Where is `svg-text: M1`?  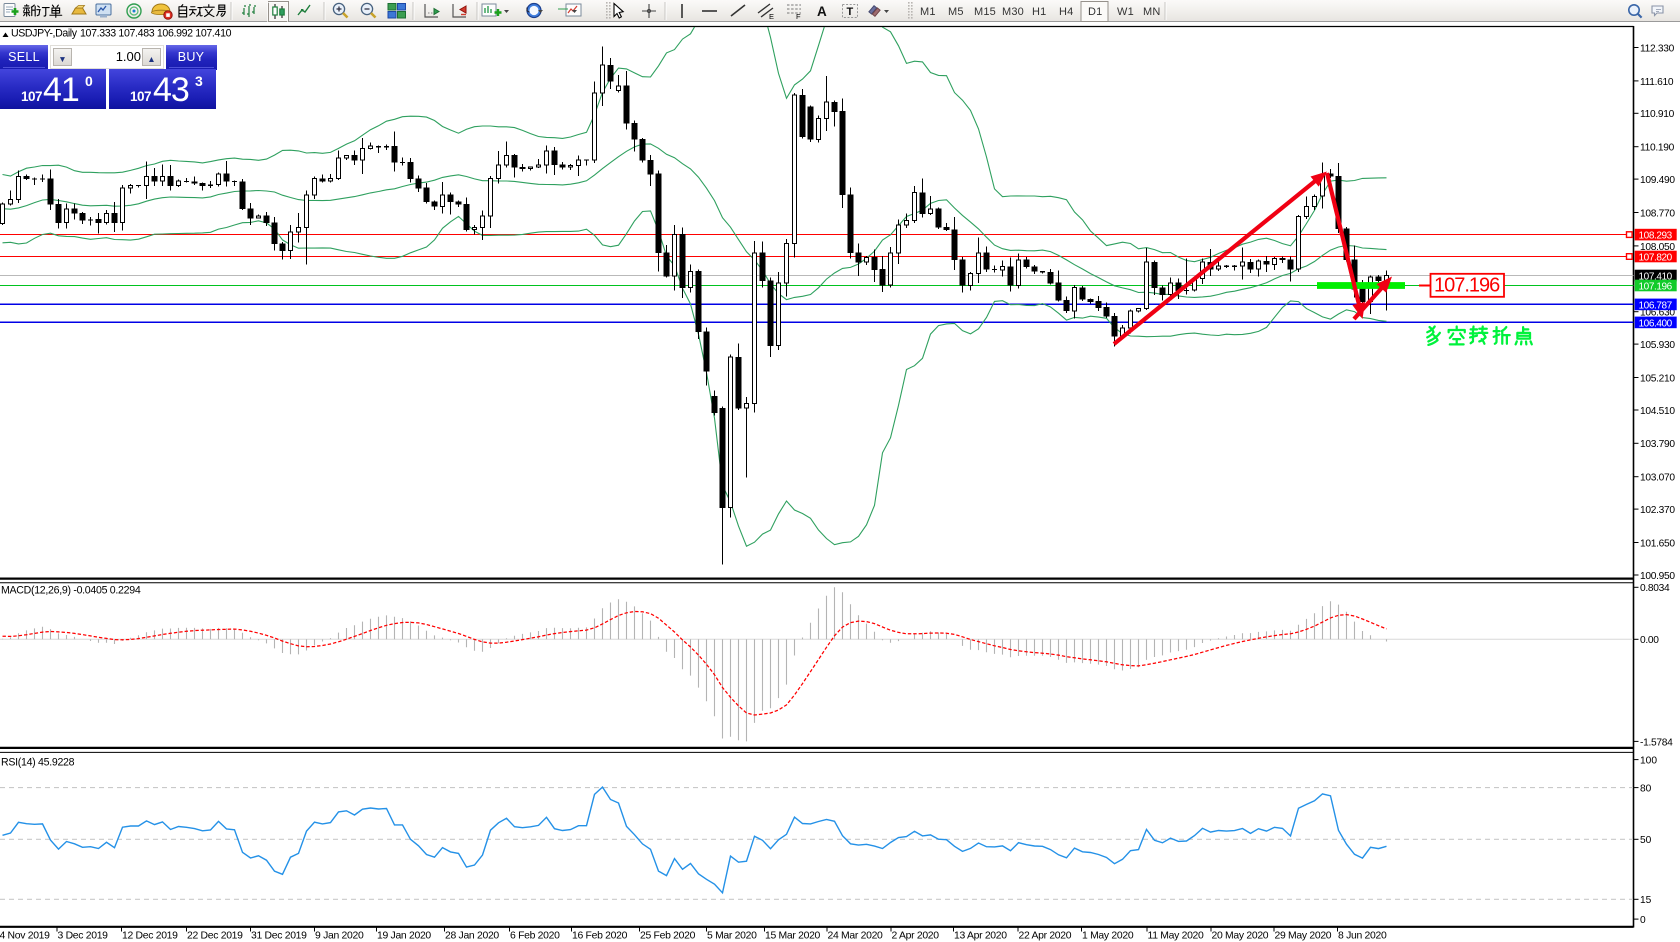 svg-text: M1 is located at coordinates (928, 12).